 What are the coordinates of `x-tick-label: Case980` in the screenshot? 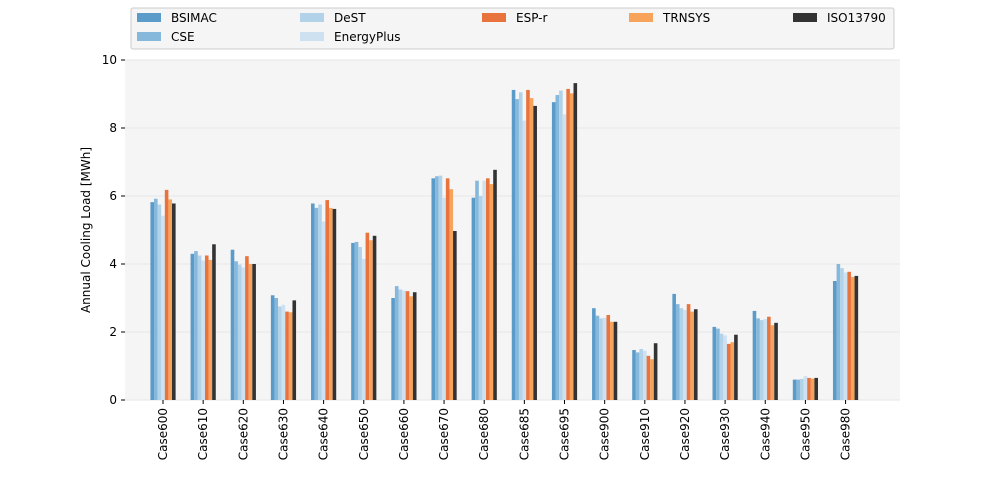 It's located at (846, 434).